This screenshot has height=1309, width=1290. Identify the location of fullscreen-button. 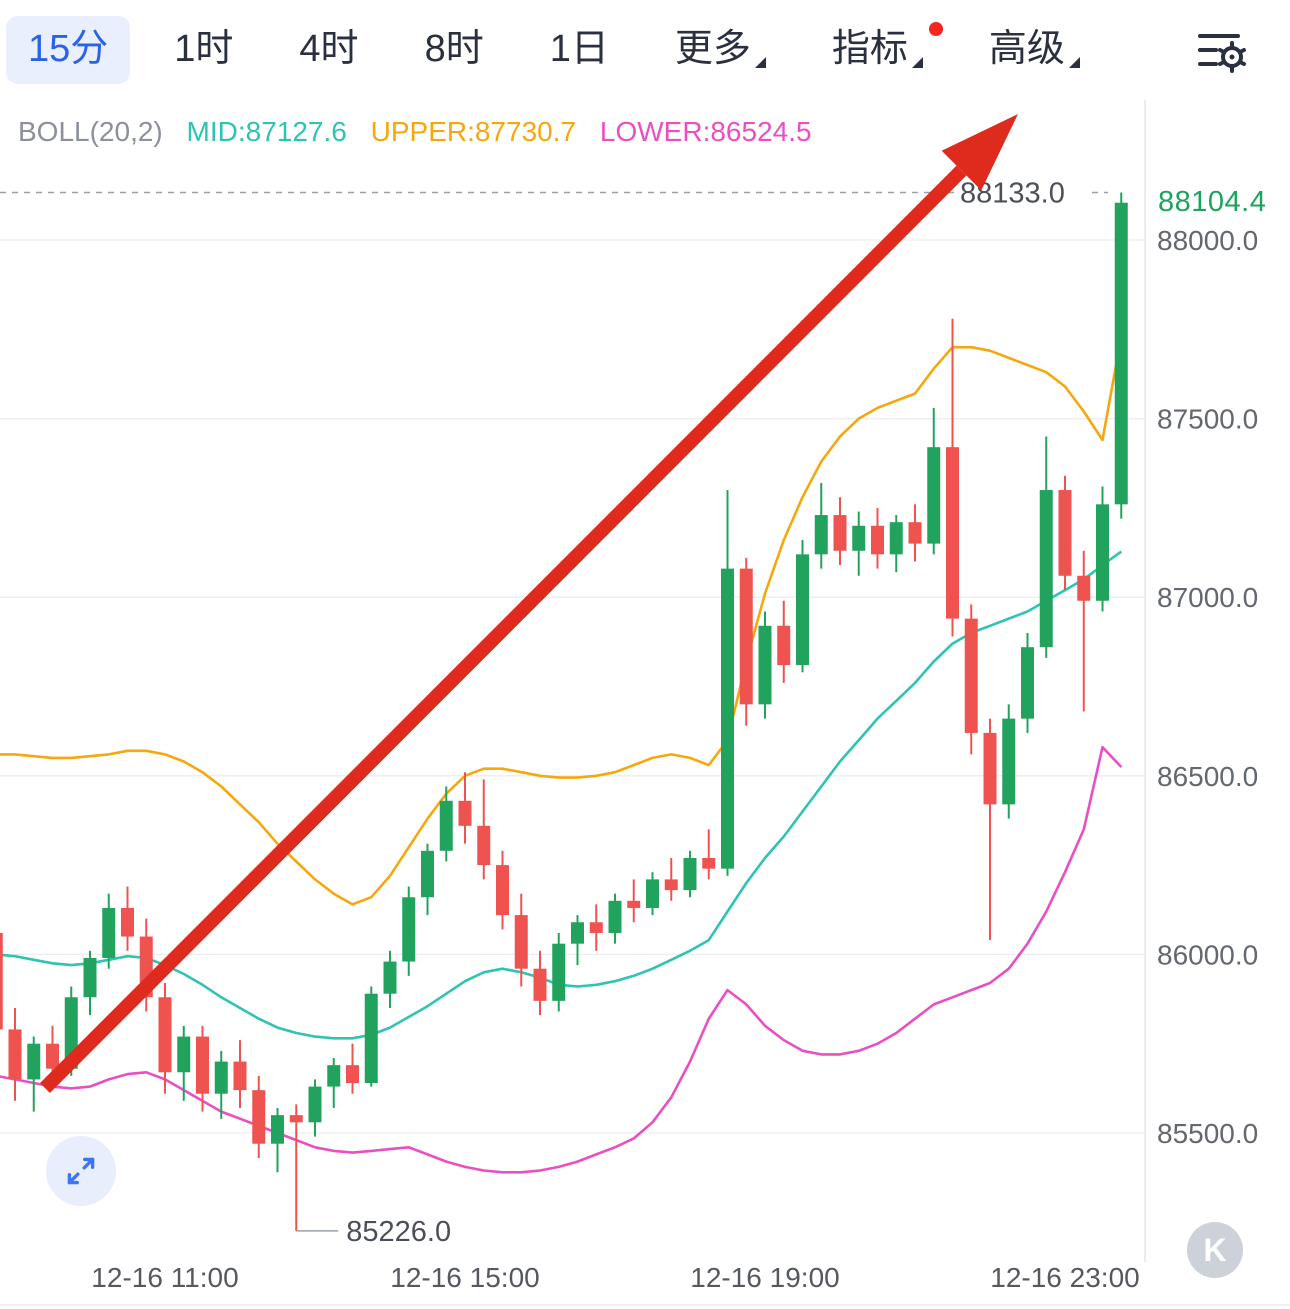
(81, 1171).